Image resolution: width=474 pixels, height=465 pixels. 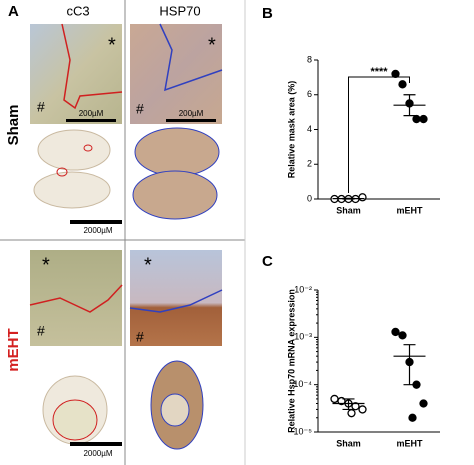 I want to click on panel-label: A, so click(x=13, y=11).